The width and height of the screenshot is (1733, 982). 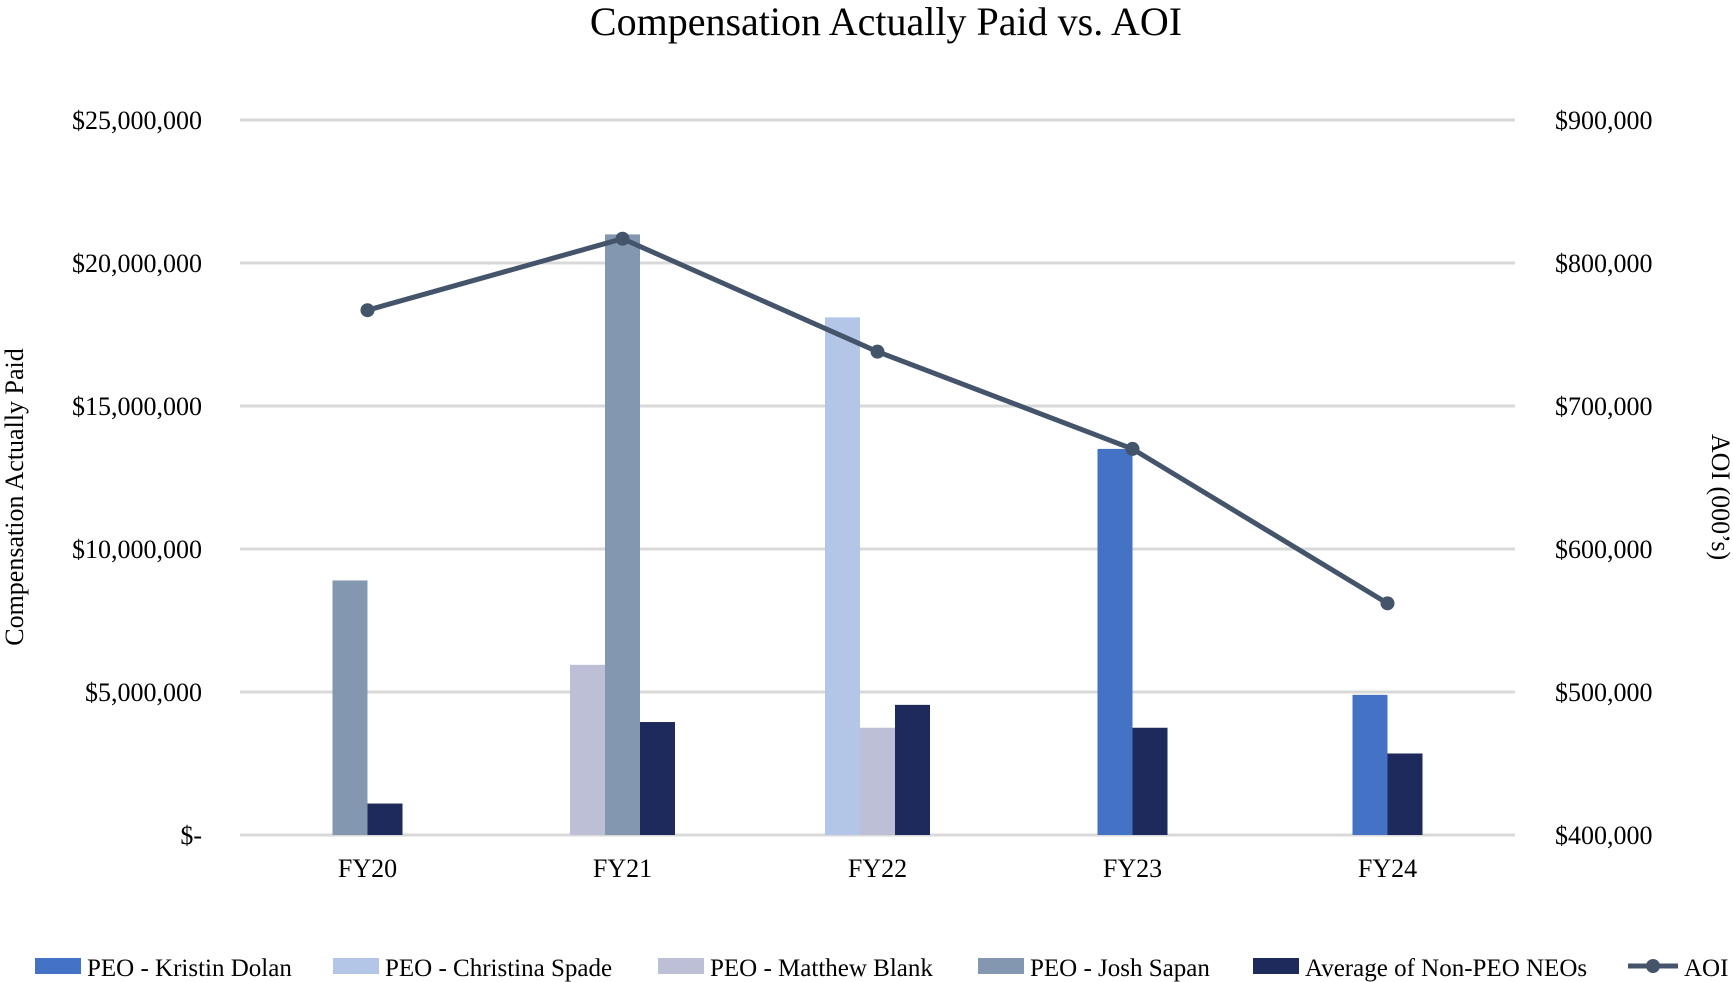 What do you see at coordinates (877, 781) in the screenshot?
I see `bar-peo-matthew-blank-fy22` at bounding box center [877, 781].